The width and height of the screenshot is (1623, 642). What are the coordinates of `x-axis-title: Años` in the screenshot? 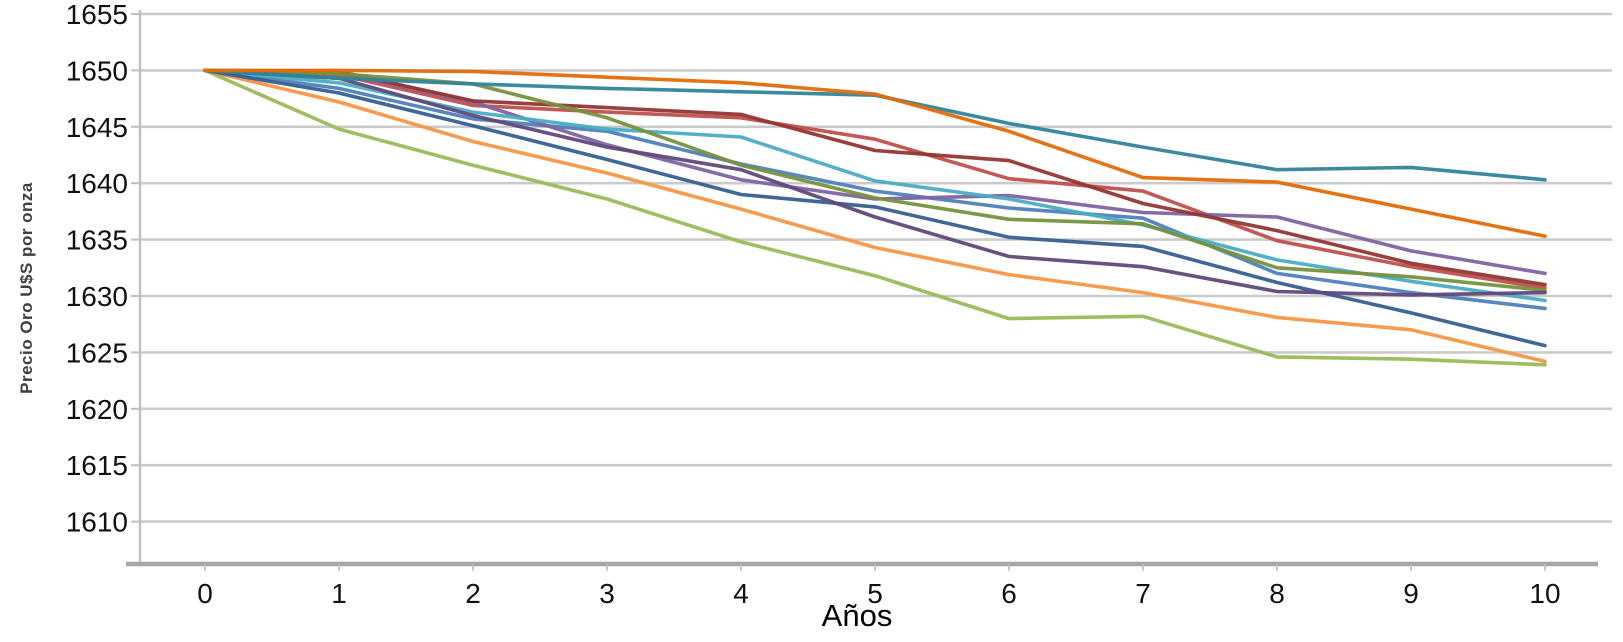 It's located at (857, 615).